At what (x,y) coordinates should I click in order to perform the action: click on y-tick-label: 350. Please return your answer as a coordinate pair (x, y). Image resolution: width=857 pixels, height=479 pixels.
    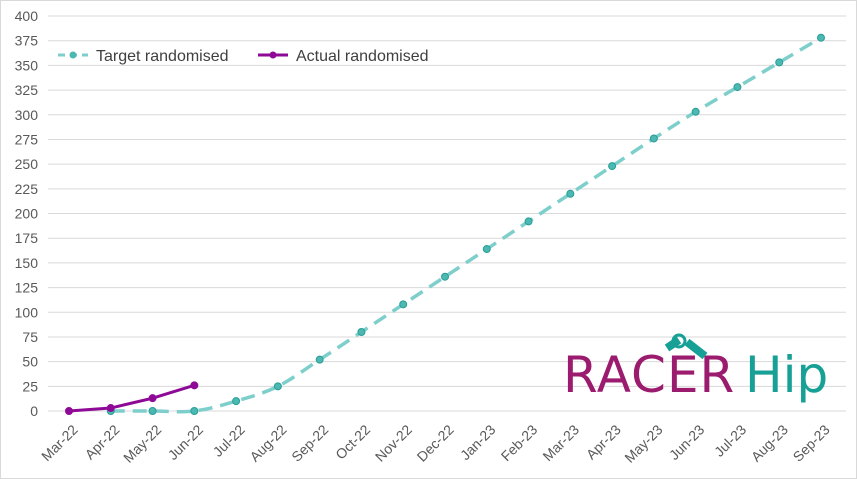
    Looking at the image, I should click on (27, 65).